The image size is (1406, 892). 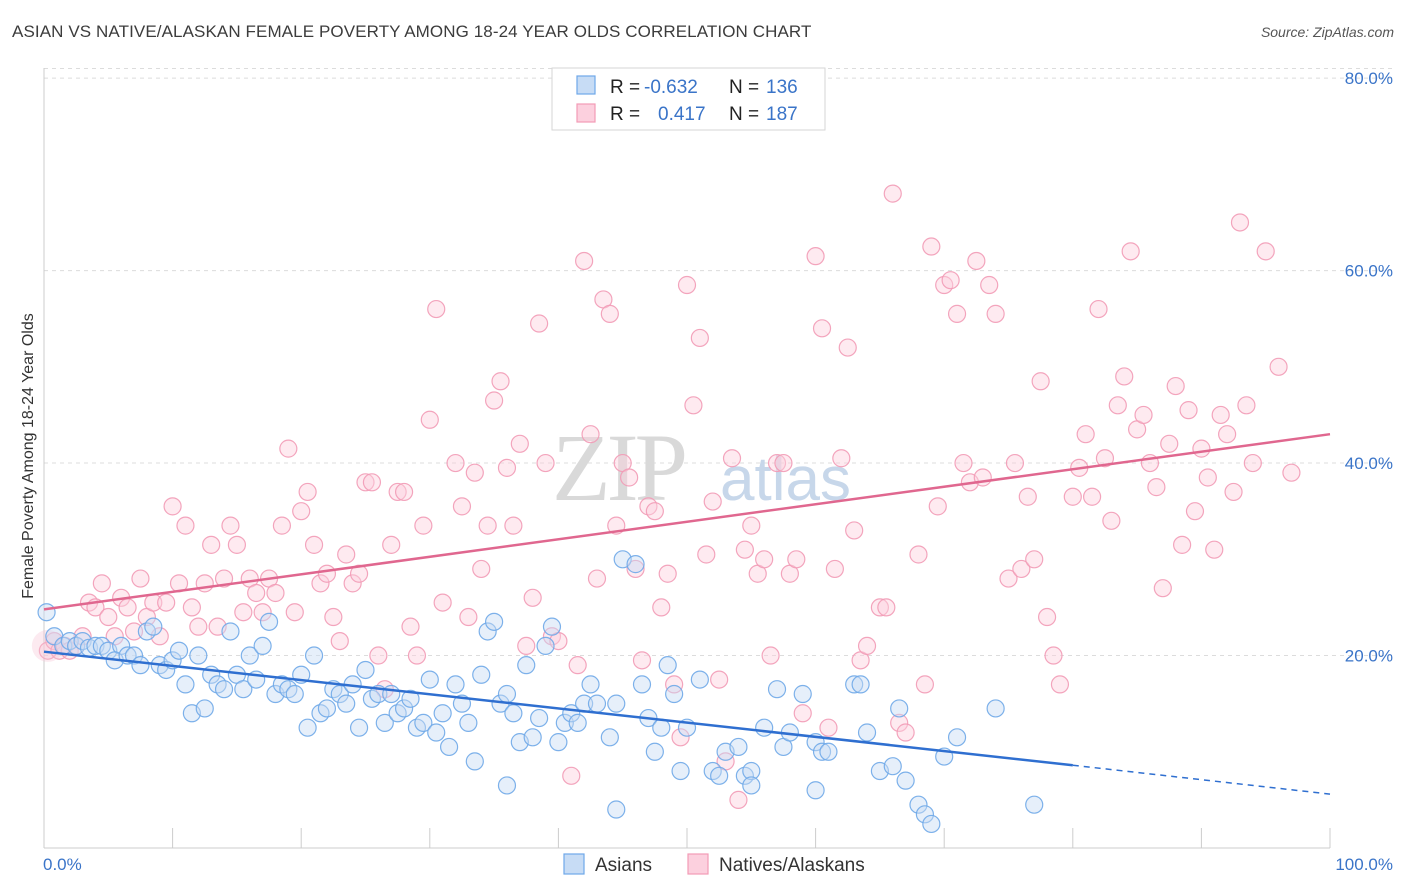 I want to click on x-tick-label-min: 0.0%, so click(x=62, y=864).